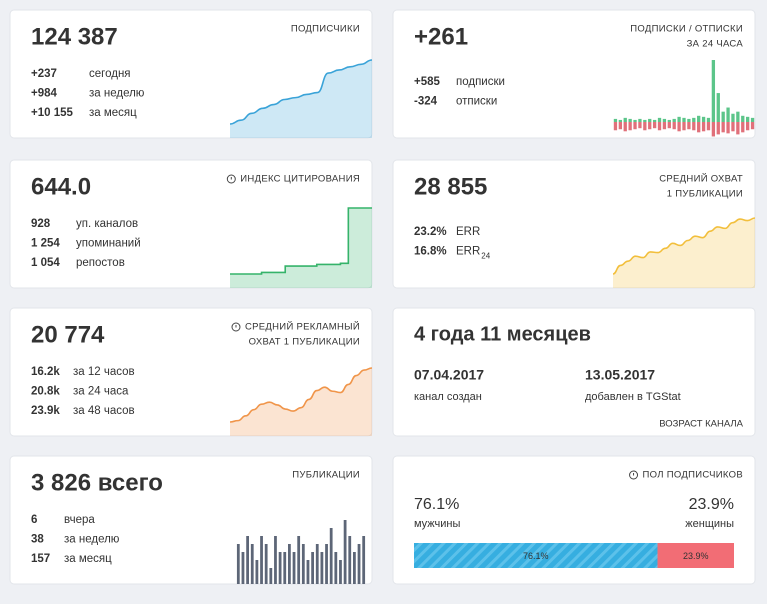 Image resolution: width=767 pixels, height=604 pixels. I want to click on date-label: добавлен в TGStat, so click(633, 397).